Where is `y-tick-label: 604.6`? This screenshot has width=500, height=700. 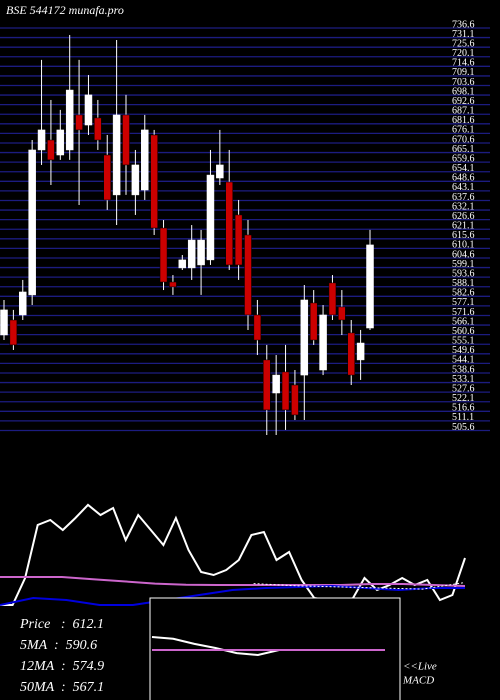 y-tick-label: 604.6 is located at coordinates (463, 254).